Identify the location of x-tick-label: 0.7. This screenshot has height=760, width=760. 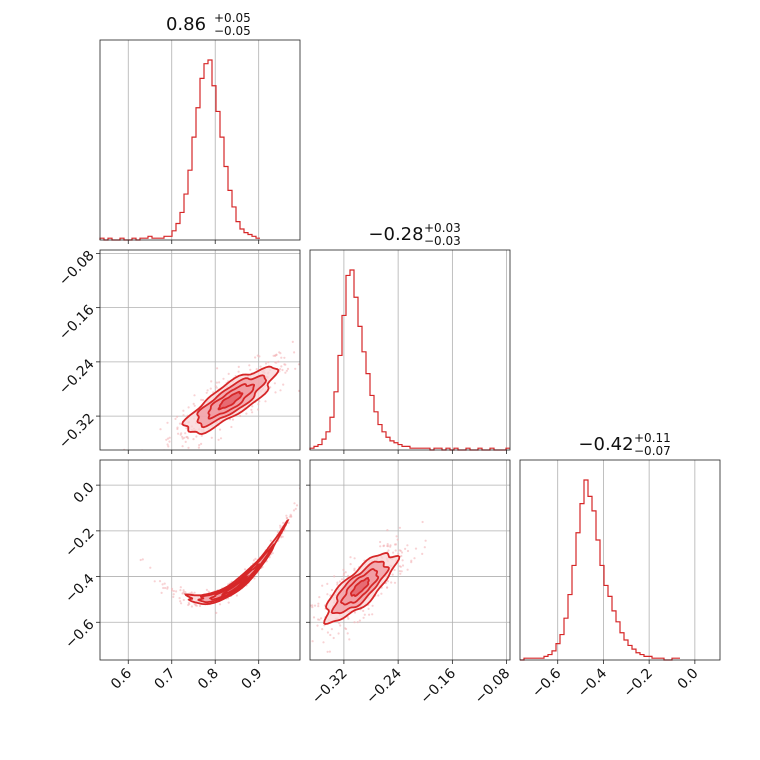
(165, 679).